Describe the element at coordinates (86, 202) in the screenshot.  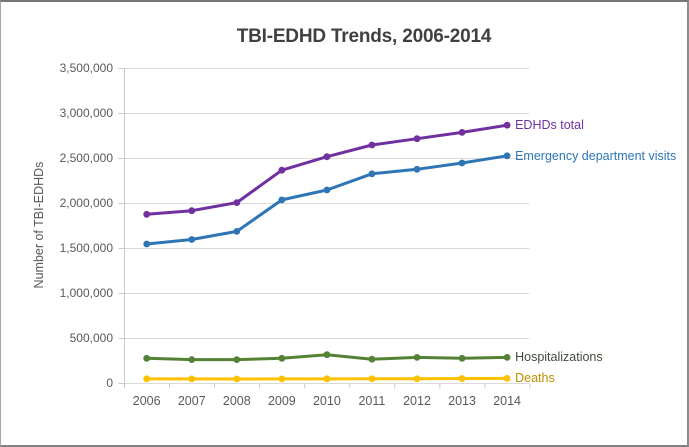
I see `y-tick-label: 2,000,000` at that location.